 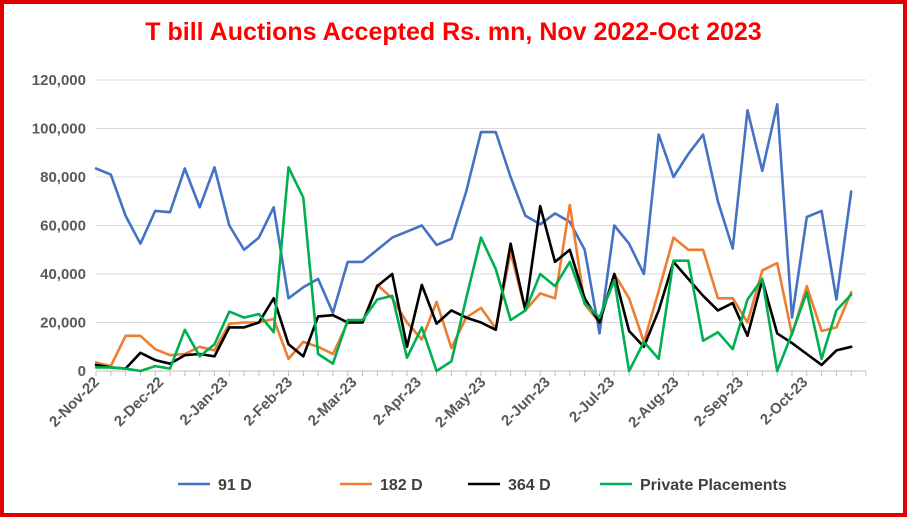 What do you see at coordinates (63, 274) in the screenshot?
I see `y-tick-label: 40,000` at bounding box center [63, 274].